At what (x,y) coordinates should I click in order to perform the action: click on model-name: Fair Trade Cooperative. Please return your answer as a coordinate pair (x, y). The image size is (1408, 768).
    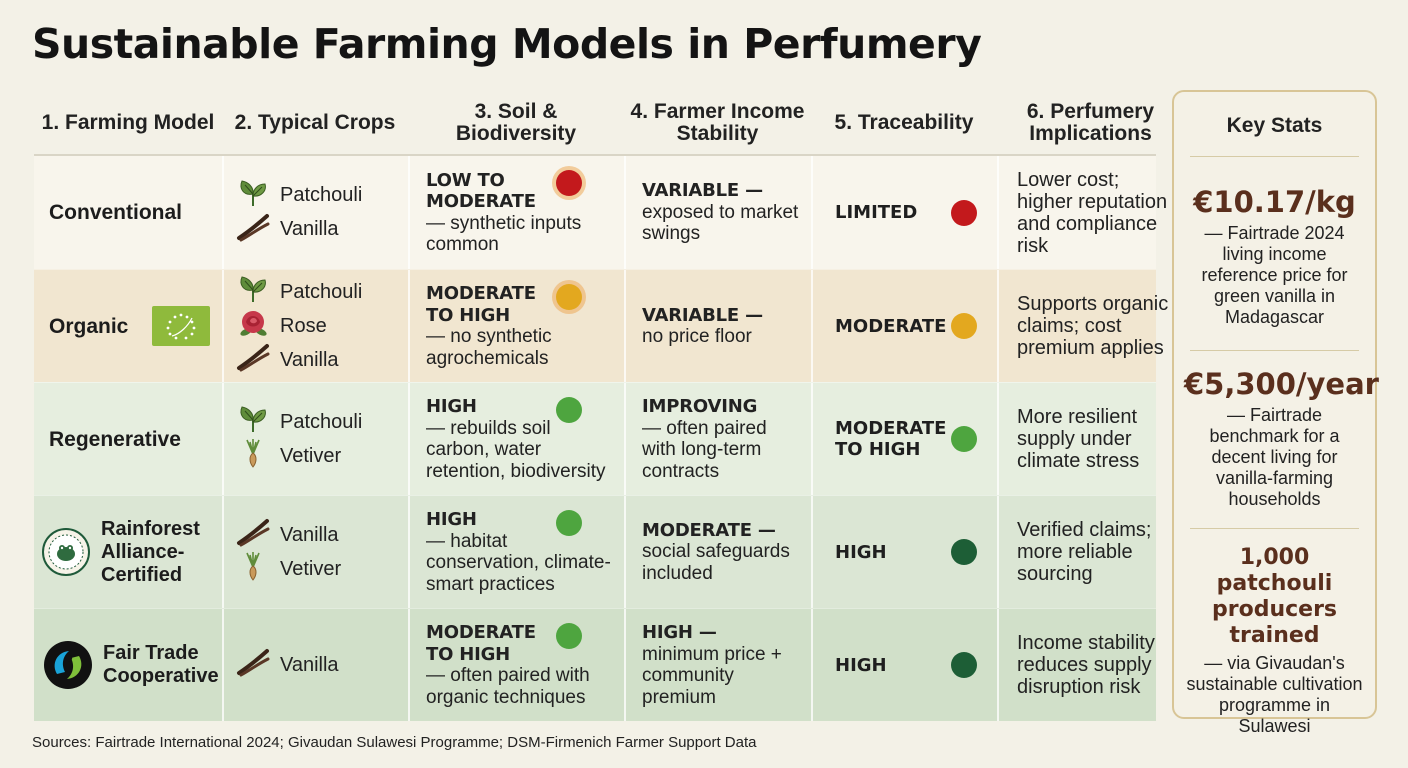
    Looking at the image, I should click on (161, 664).